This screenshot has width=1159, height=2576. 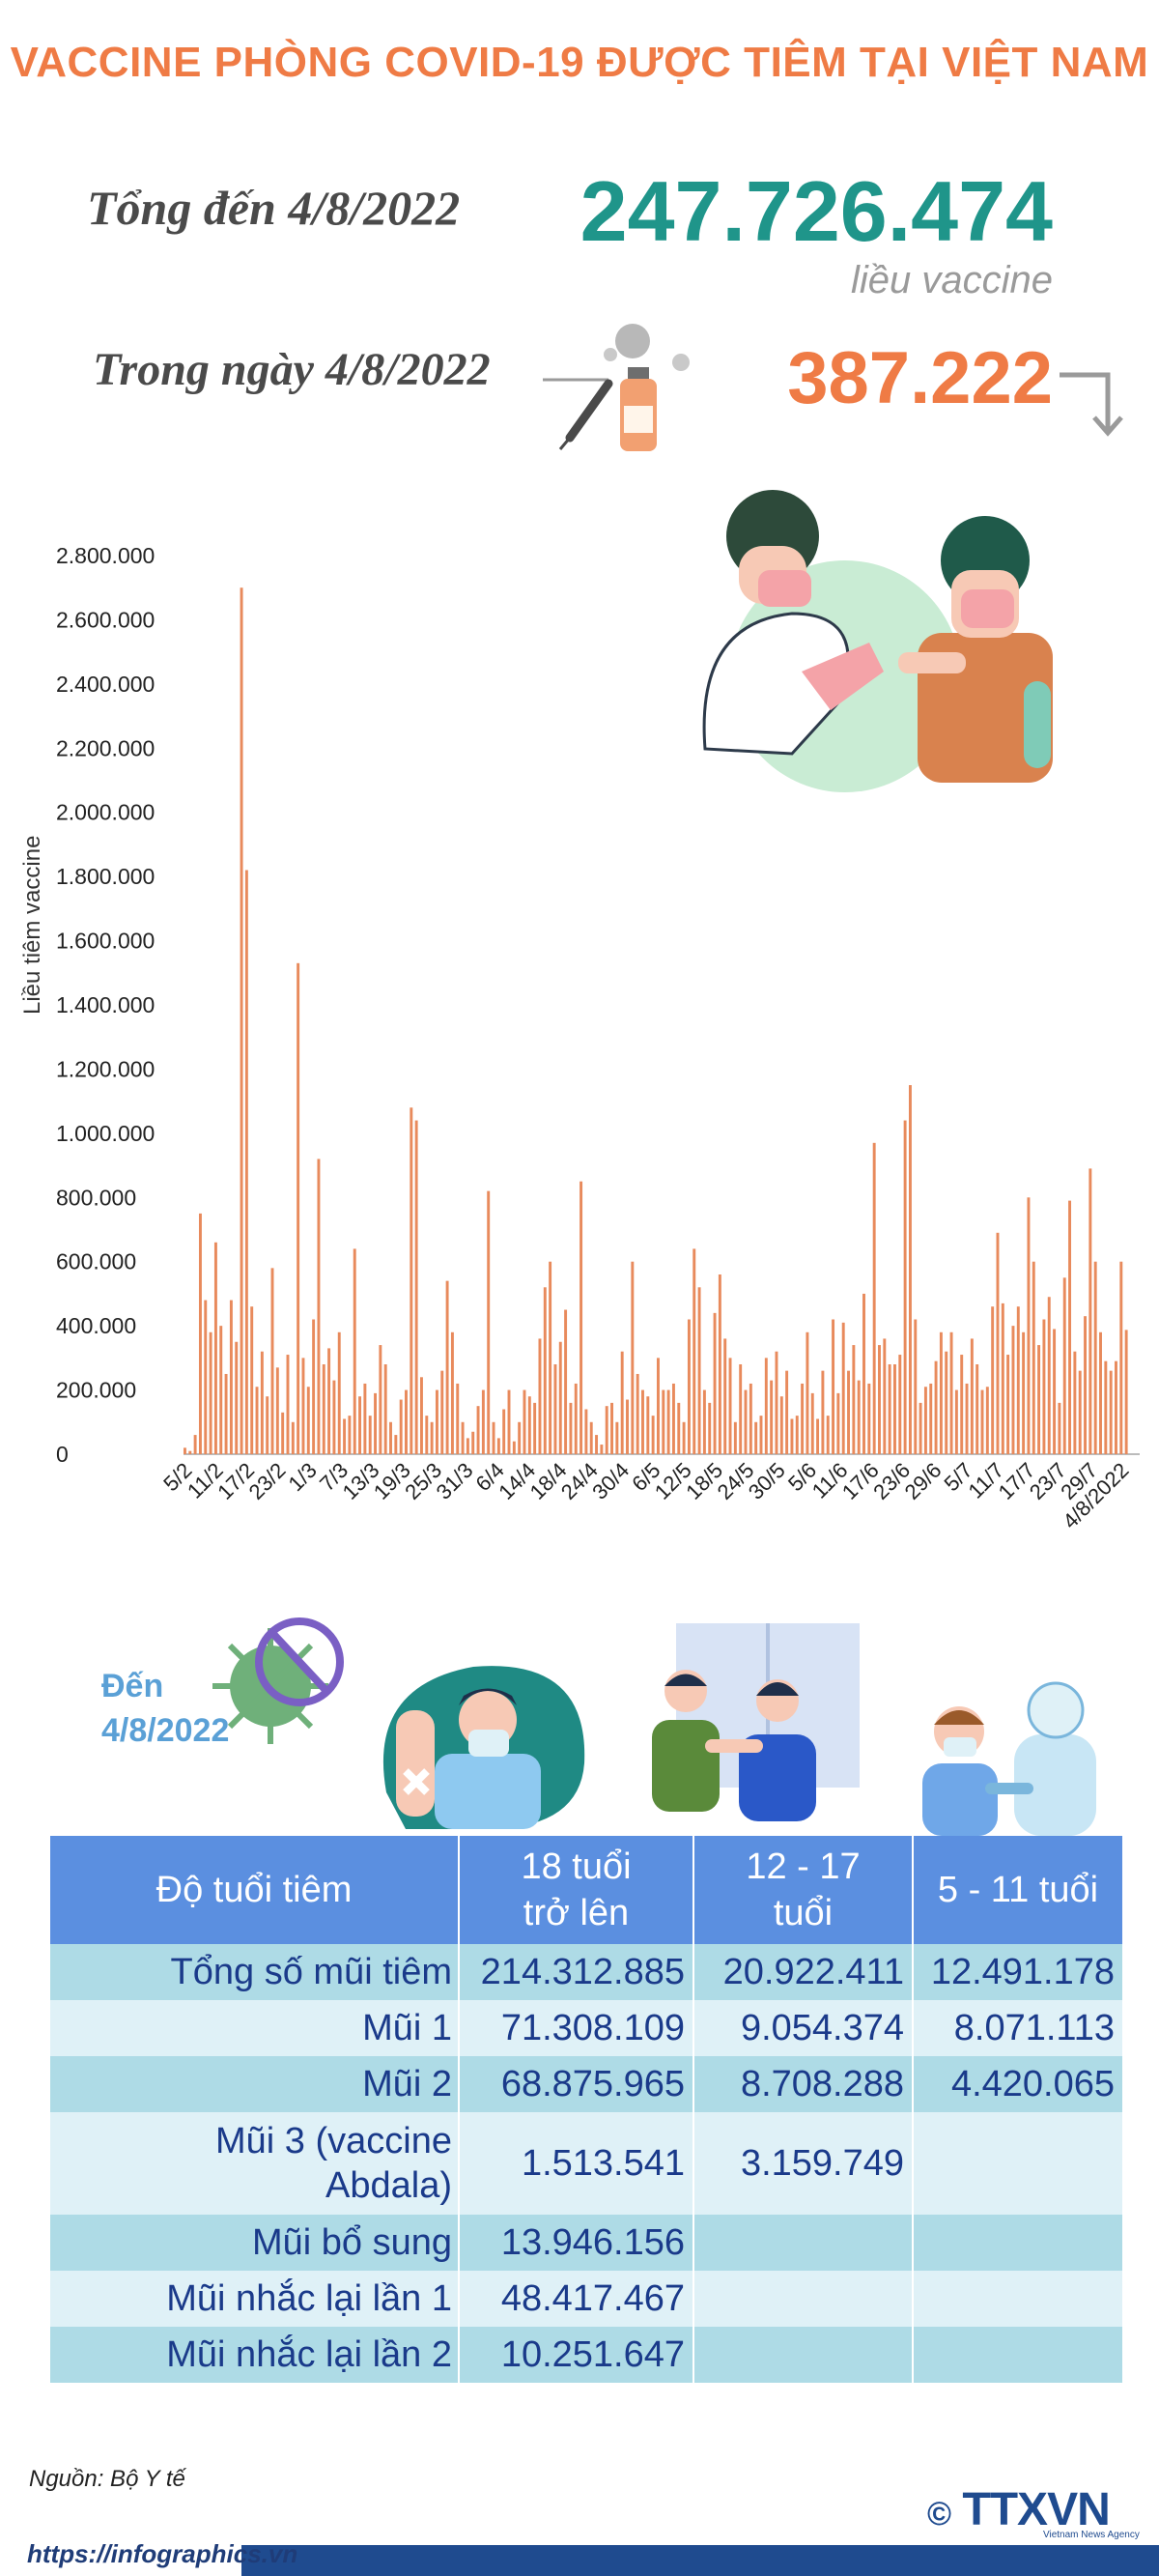 What do you see at coordinates (163, 2553) in the screenshot?
I see `footer-url-link: https://infographics.vn` at bounding box center [163, 2553].